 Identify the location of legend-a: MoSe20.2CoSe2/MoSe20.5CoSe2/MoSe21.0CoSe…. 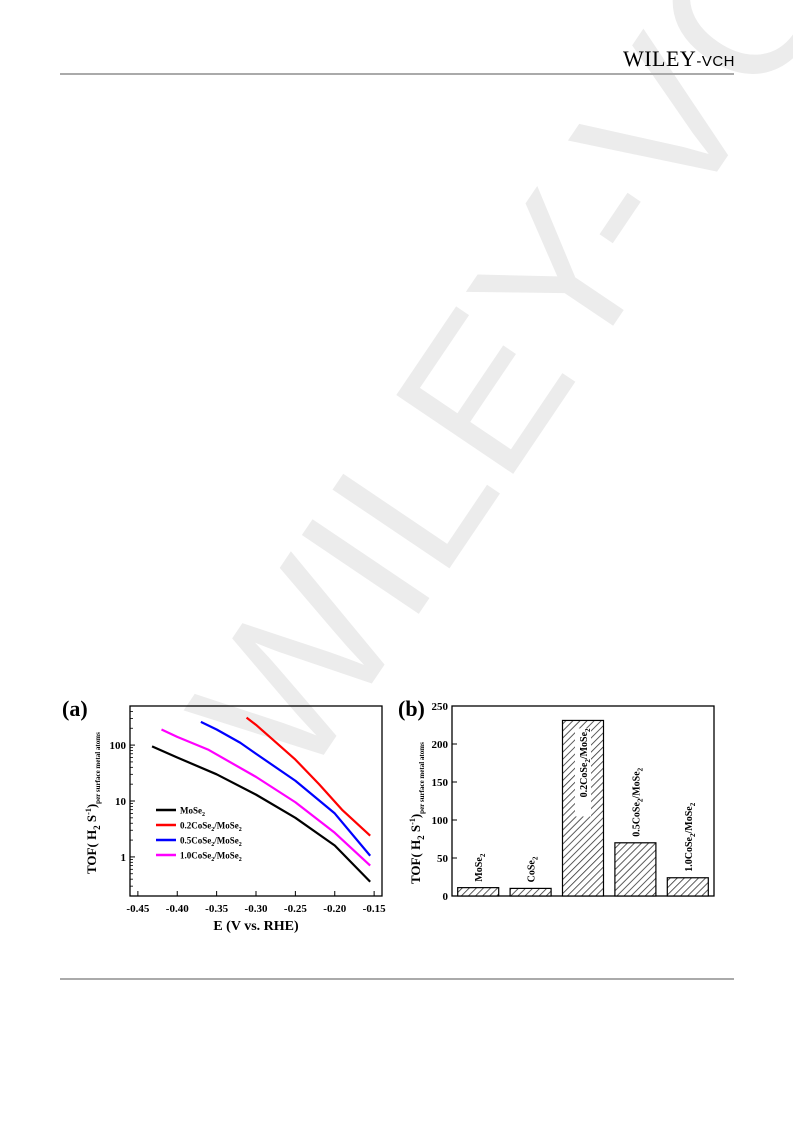
(199, 835).